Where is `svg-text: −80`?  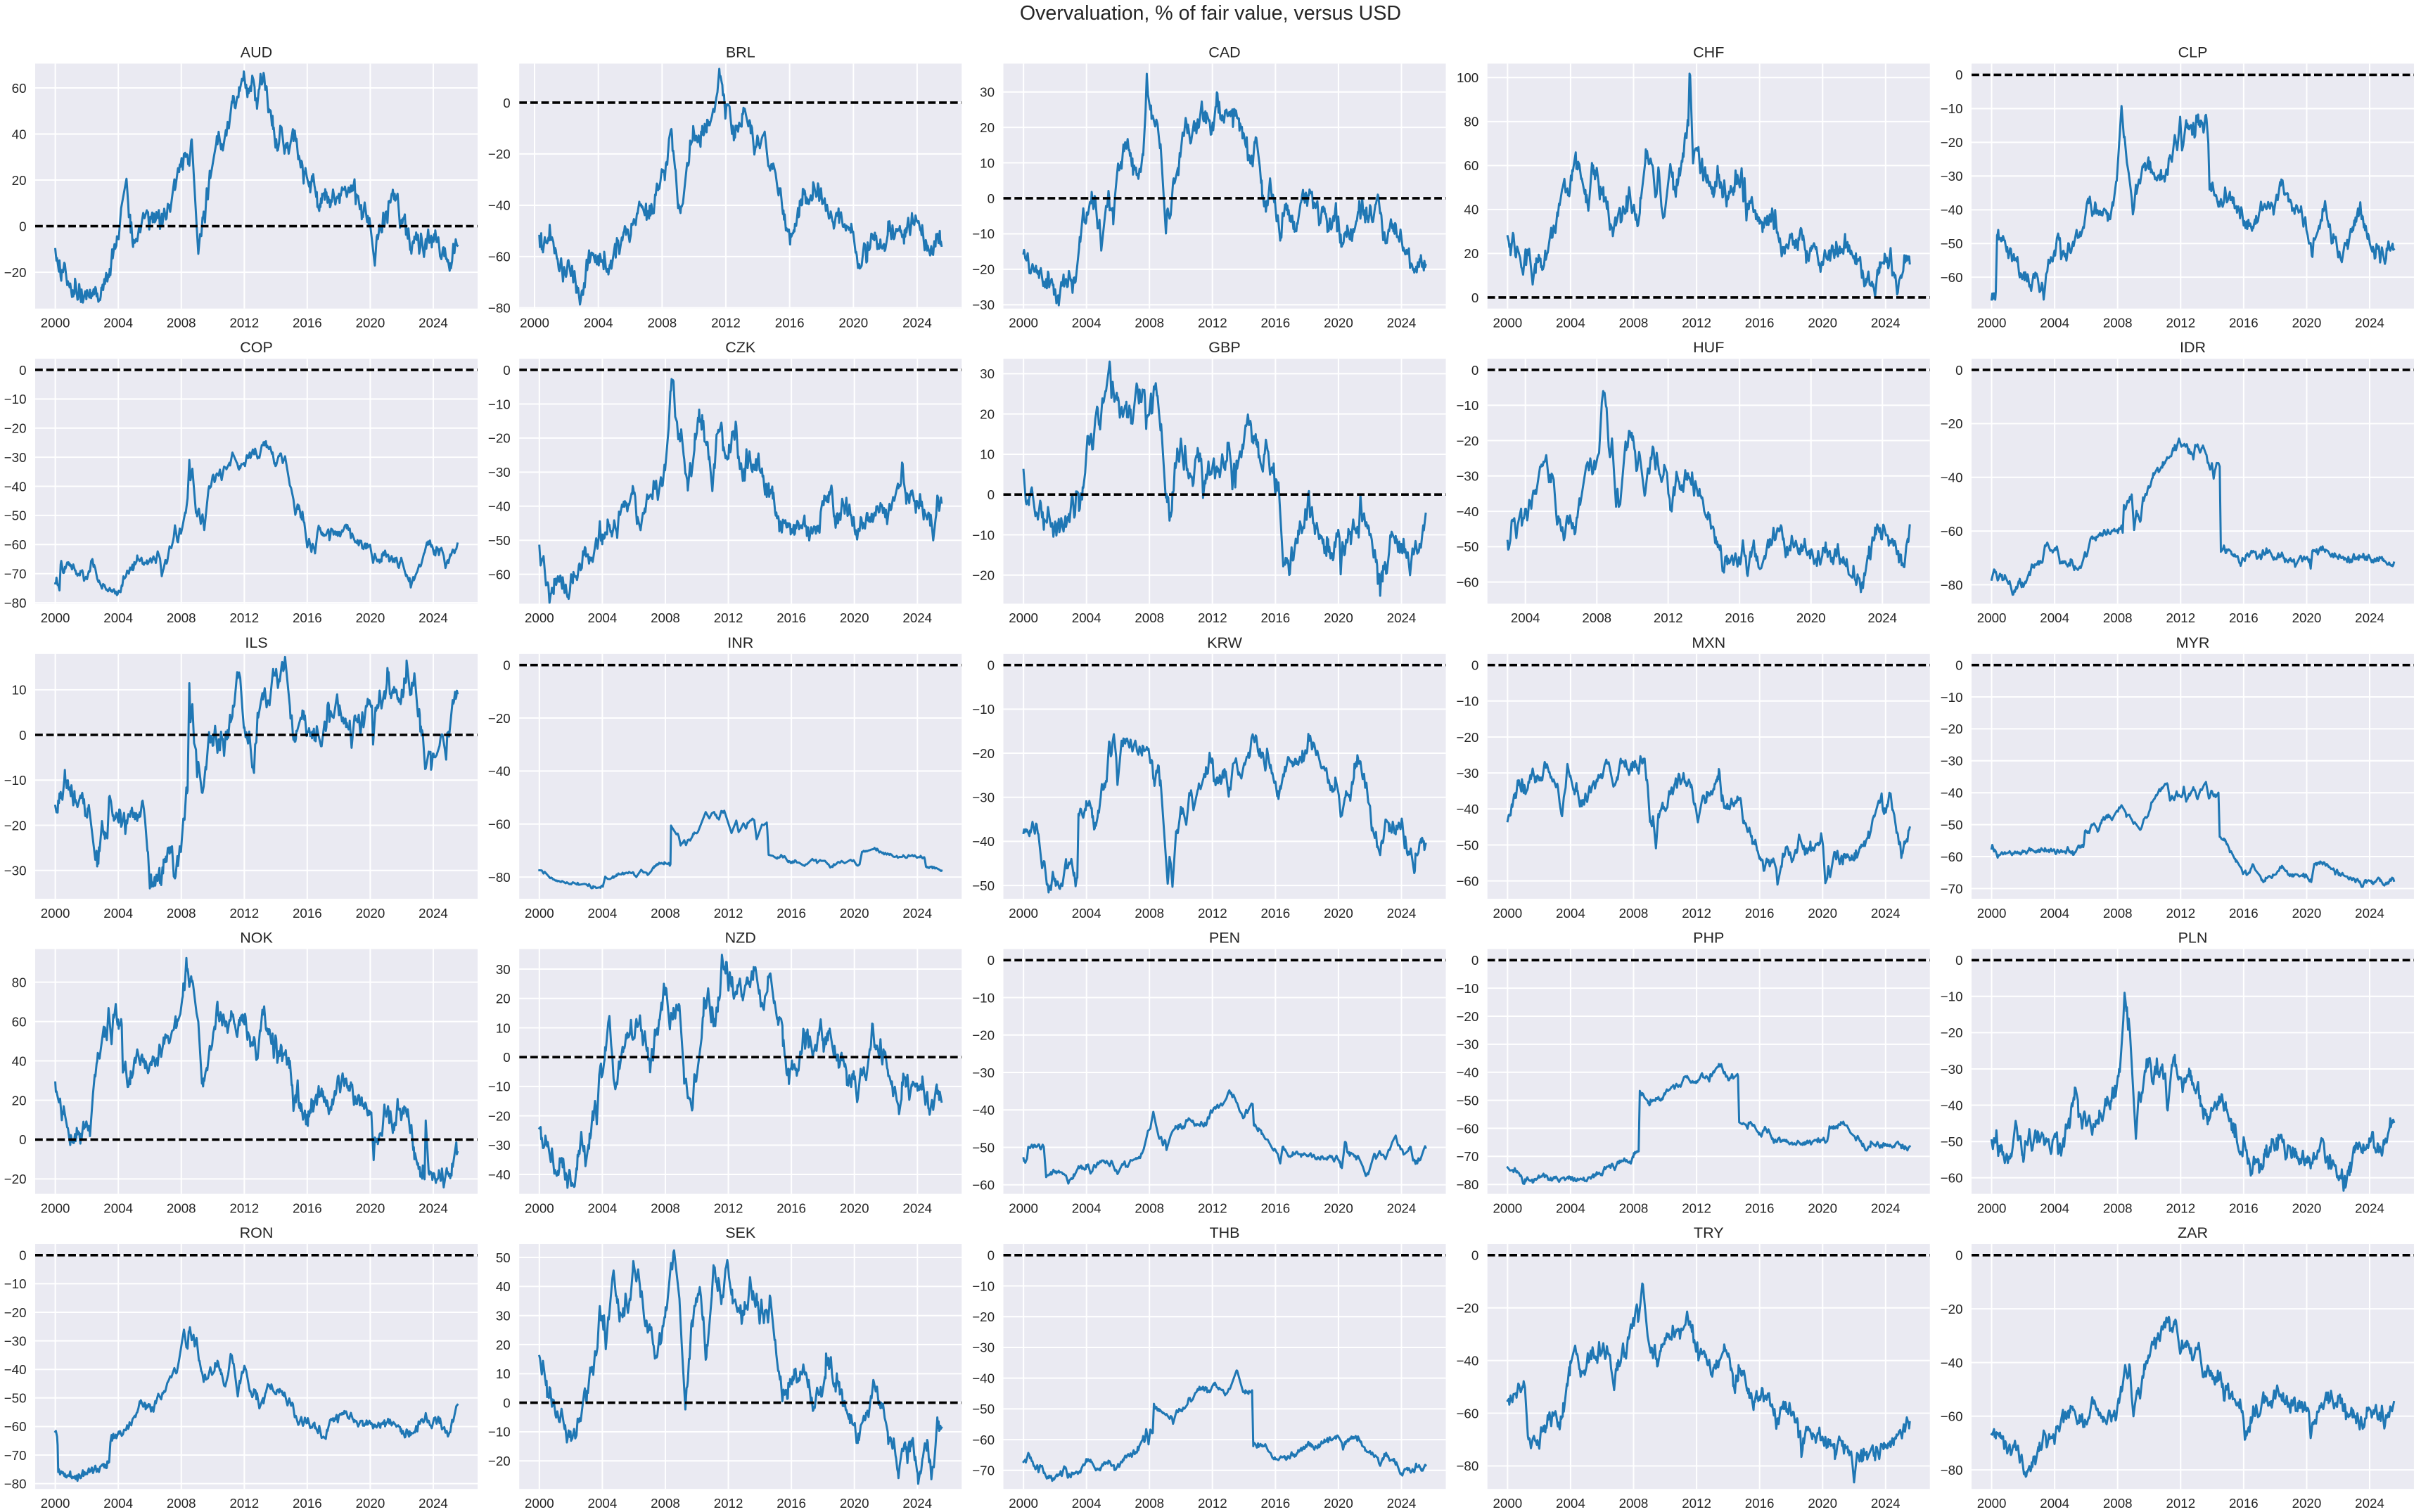 svg-text: −80 is located at coordinates (499, 877).